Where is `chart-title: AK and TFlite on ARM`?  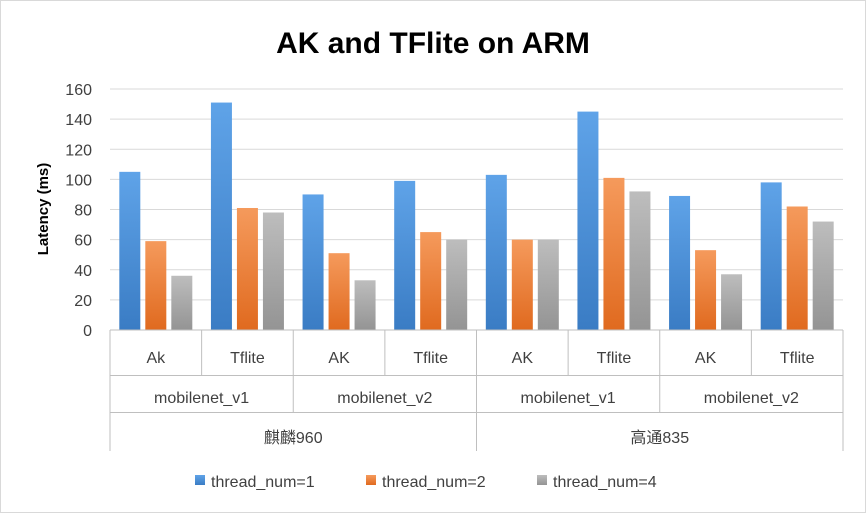
chart-title: AK and TFlite on ARM is located at coordinates (433, 43).